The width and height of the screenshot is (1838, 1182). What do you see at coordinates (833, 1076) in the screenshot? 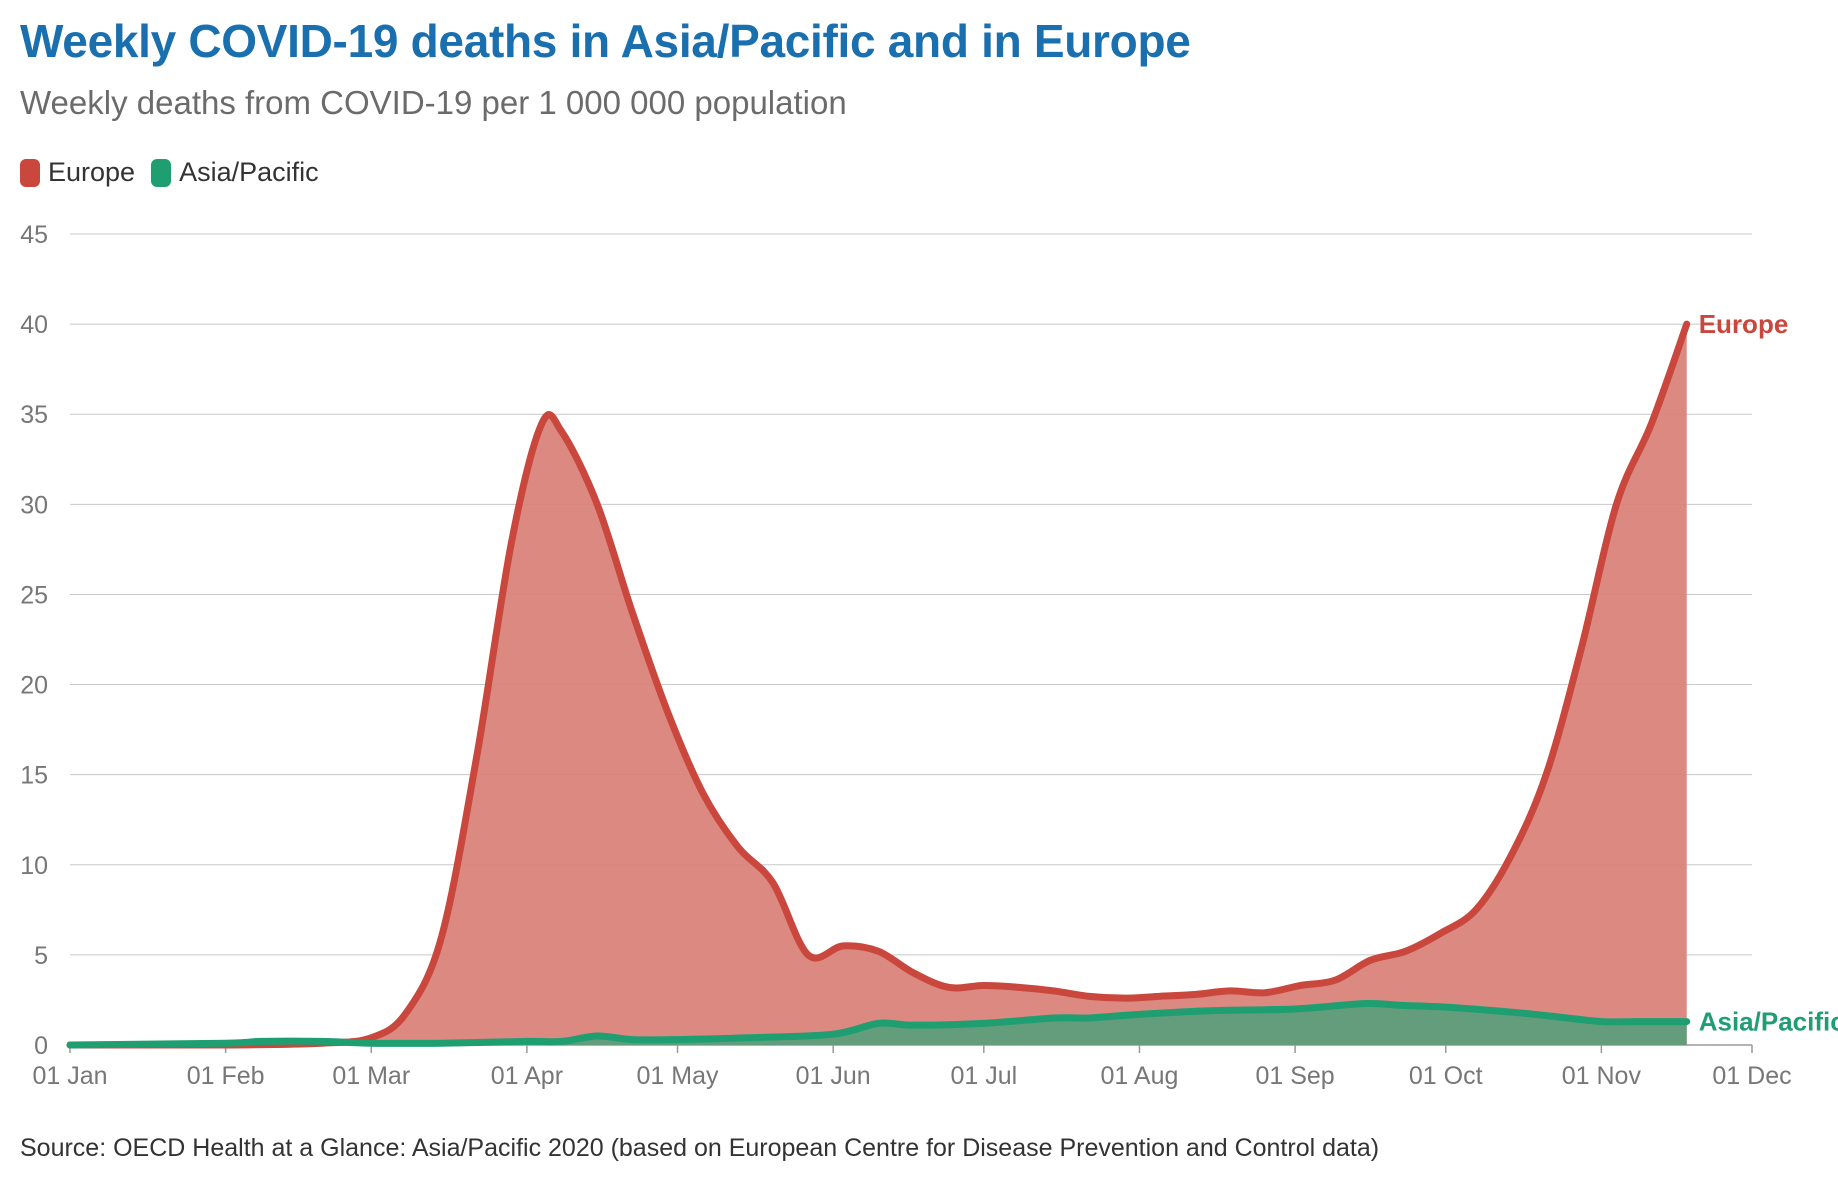
I see `x-tick-label: 01 Jun` at bounding box center [833, 1076].